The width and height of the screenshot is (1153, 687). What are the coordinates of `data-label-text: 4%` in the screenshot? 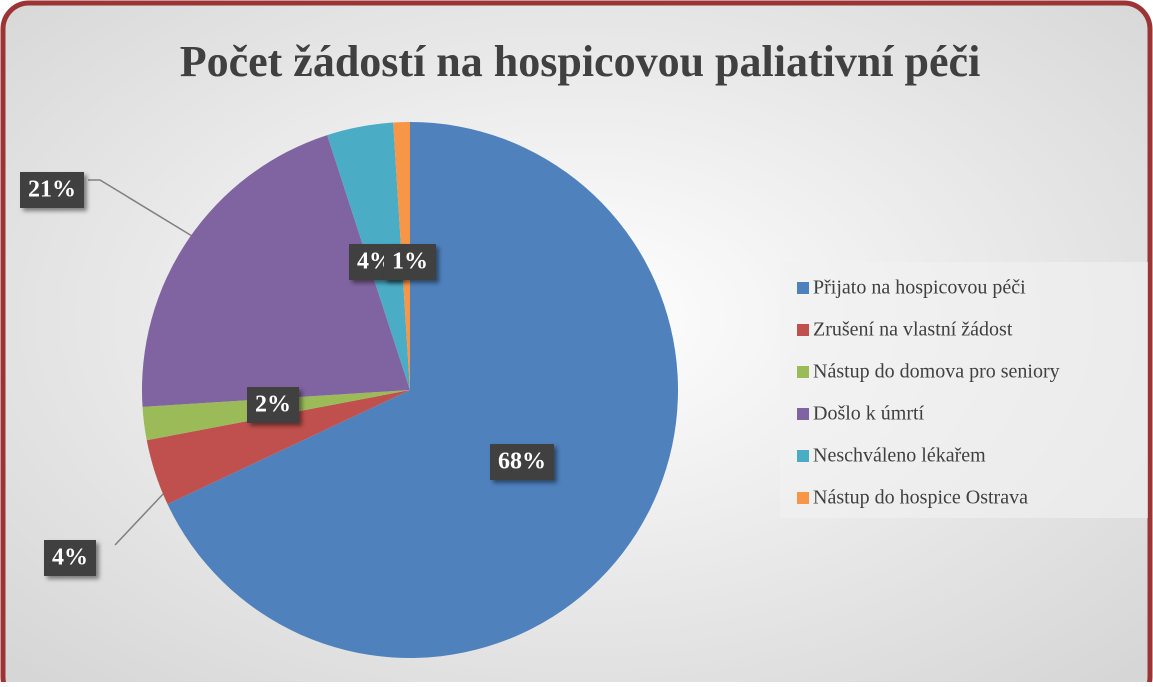 It's located at (70, 558).